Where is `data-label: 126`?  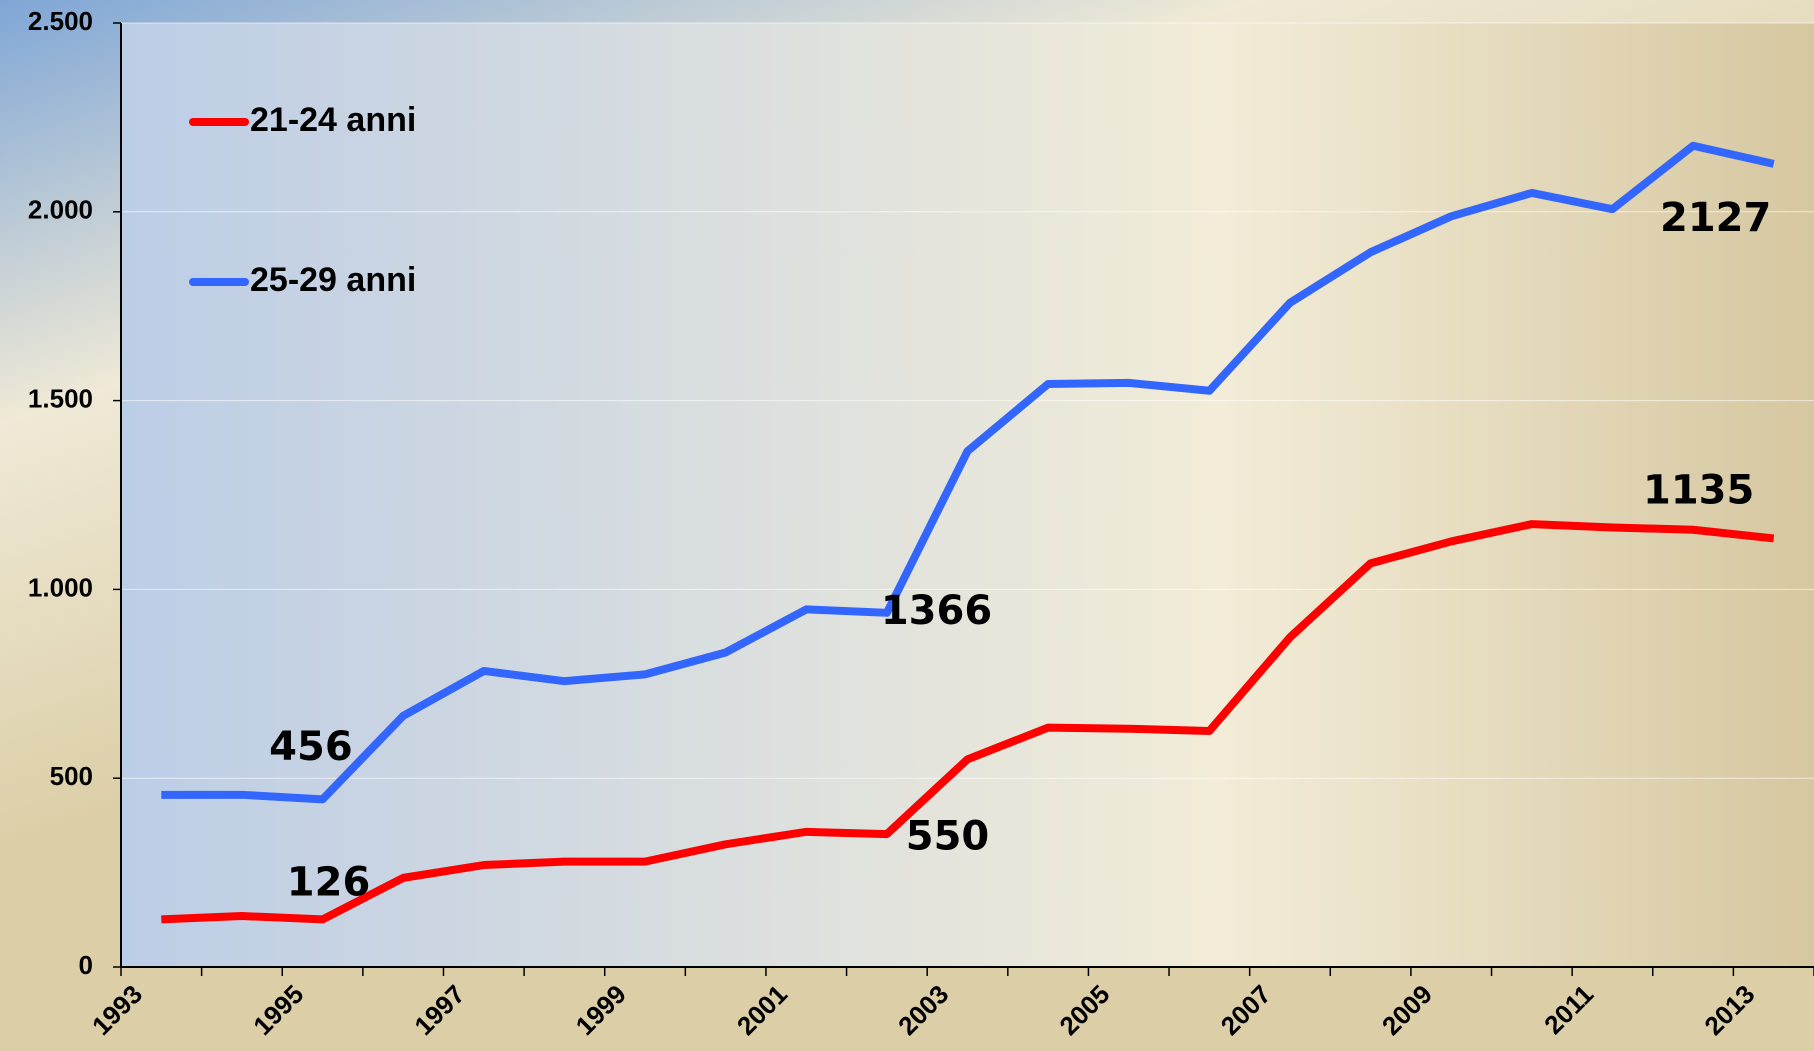
data-label: 126 is located at coordinates (329, 882).